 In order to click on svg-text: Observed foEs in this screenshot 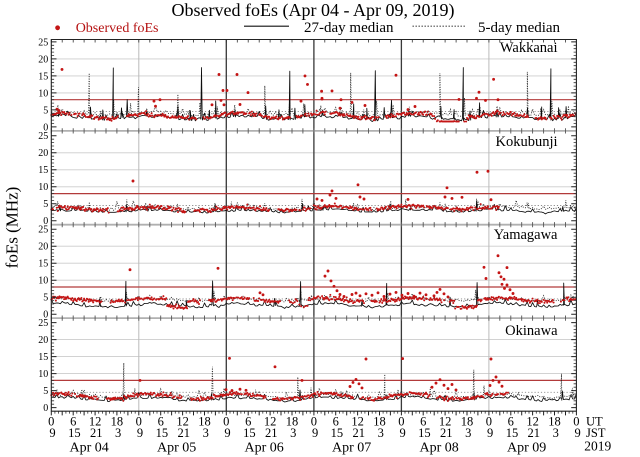, I will do `click(117, 28)`.